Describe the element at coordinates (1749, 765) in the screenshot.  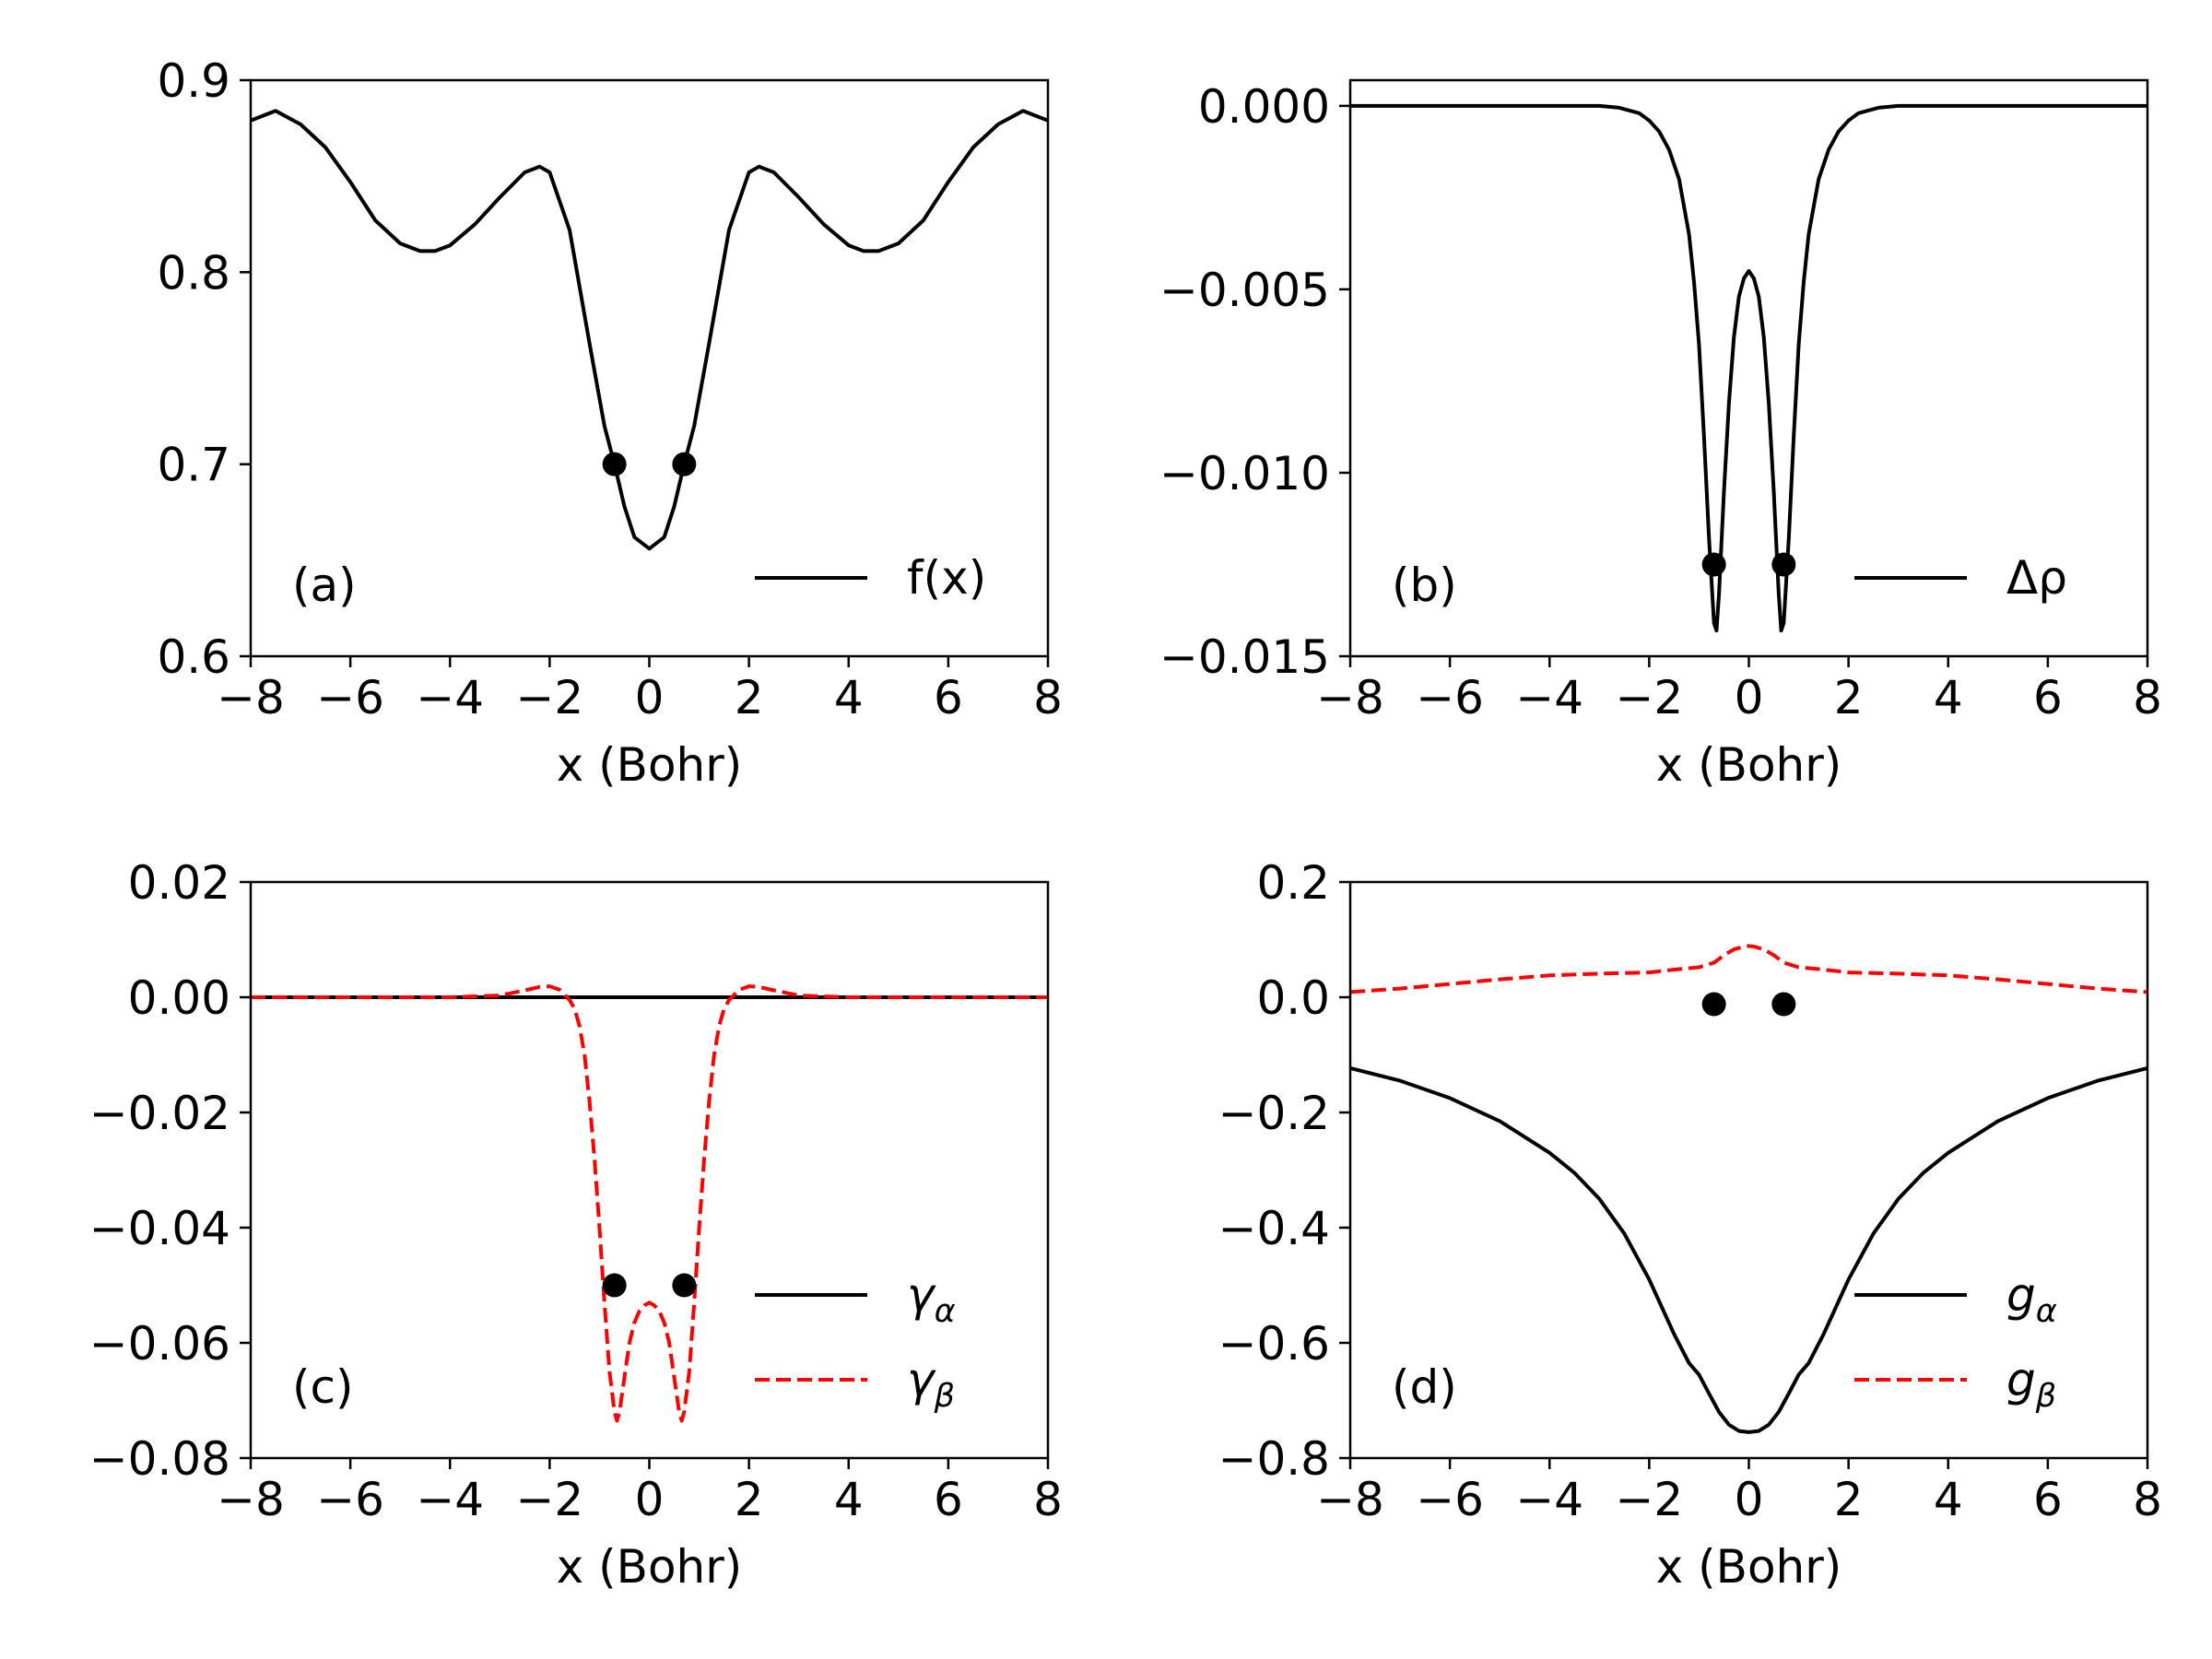
I see `panel-b-xlabel: x (Bohr)` at that location.